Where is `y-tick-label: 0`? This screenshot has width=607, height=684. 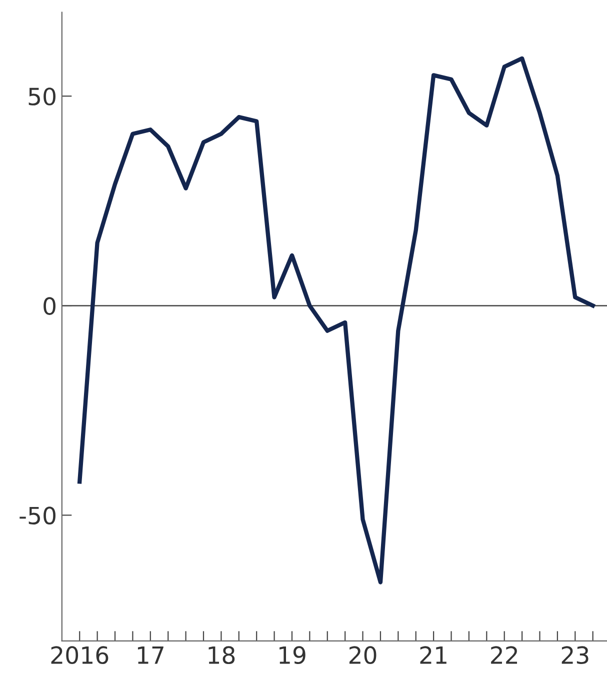
y-tick-label: 0 is located at coordinates (50, 306).